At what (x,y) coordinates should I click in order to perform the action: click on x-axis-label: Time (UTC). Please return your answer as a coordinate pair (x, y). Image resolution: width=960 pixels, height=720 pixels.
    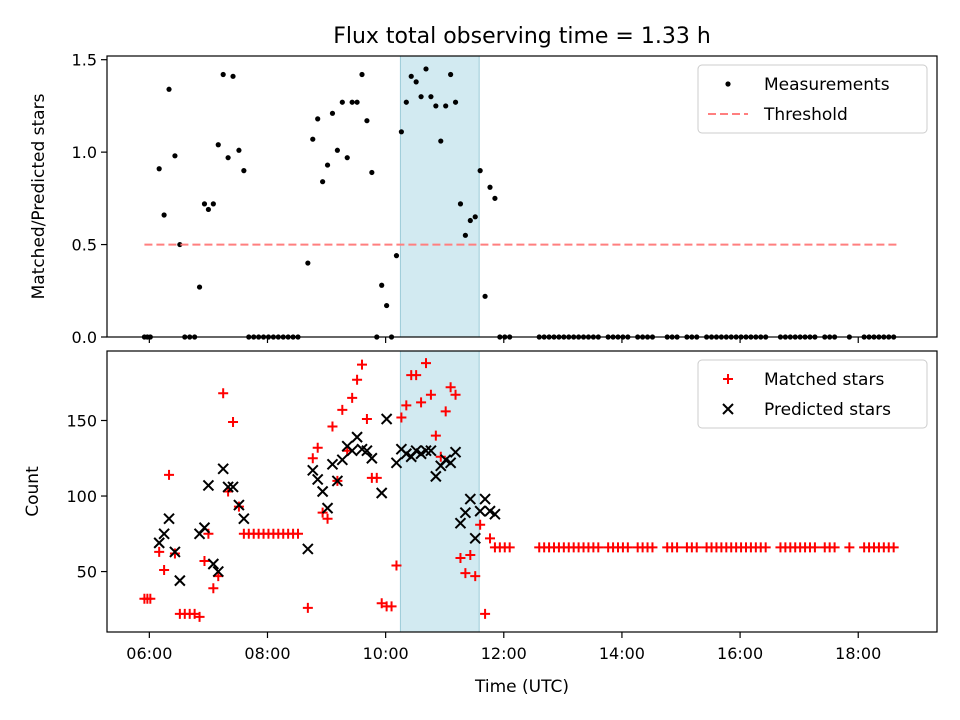
    Looking at the image, I should click on (521, 687).